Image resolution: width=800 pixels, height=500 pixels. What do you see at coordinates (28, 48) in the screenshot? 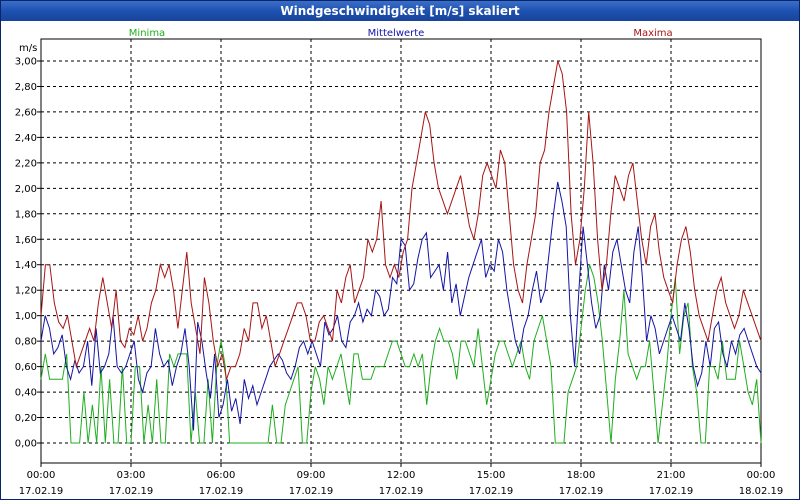
I see `y-axis-label: m/s` at bounding box center [28, 48].